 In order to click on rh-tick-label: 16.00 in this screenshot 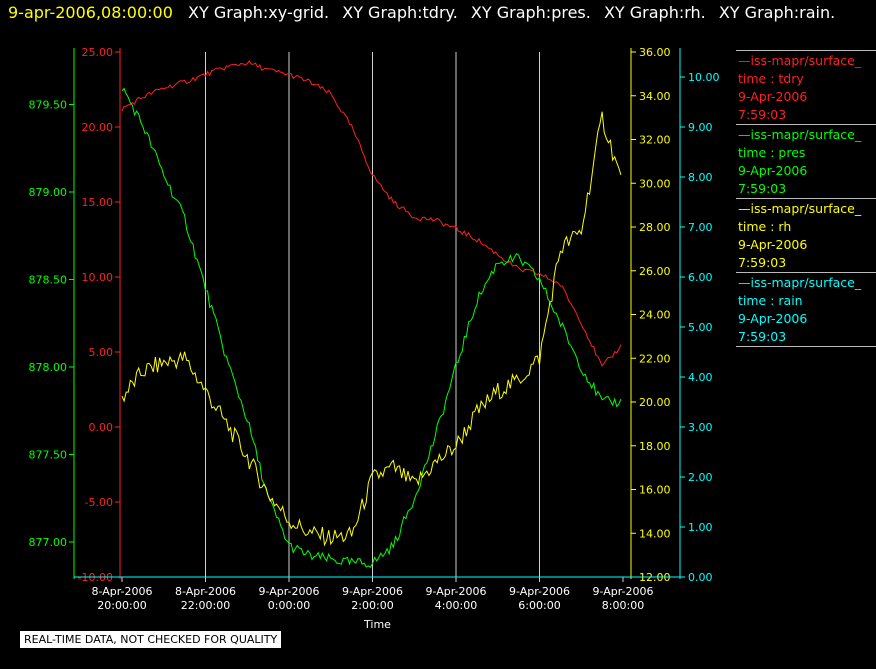, I will do `click(655, 490)`.